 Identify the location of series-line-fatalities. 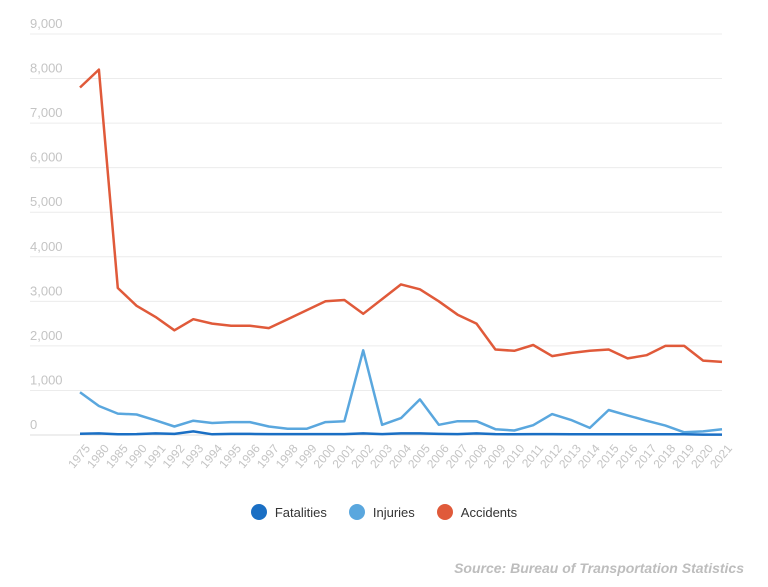
(400, 433).